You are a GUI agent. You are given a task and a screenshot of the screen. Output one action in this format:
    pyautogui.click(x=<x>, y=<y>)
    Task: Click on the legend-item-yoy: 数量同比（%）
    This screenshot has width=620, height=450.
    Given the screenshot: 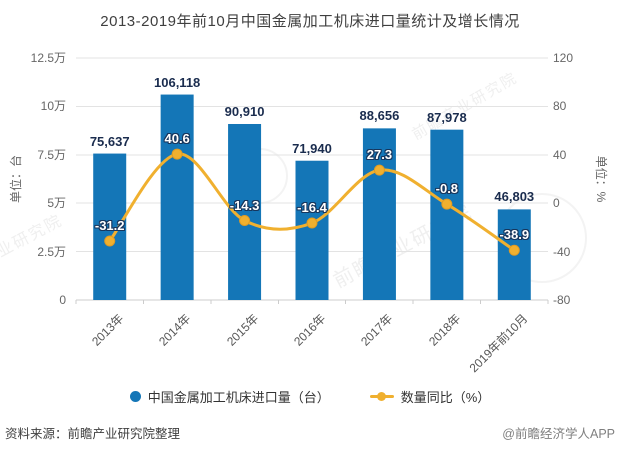 What is the action you would take?
    pyautogui.click(x=430, y=396)
    